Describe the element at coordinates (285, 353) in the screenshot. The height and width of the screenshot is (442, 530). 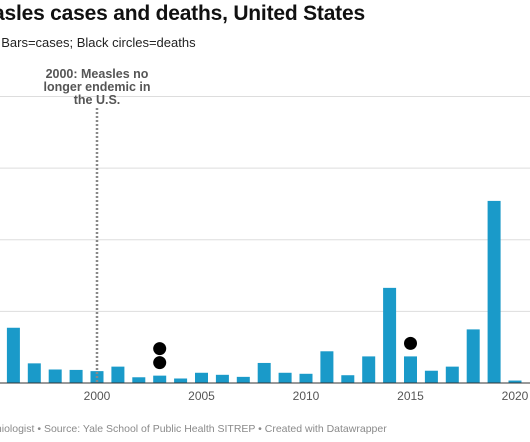
I see `death-markers` at that location.